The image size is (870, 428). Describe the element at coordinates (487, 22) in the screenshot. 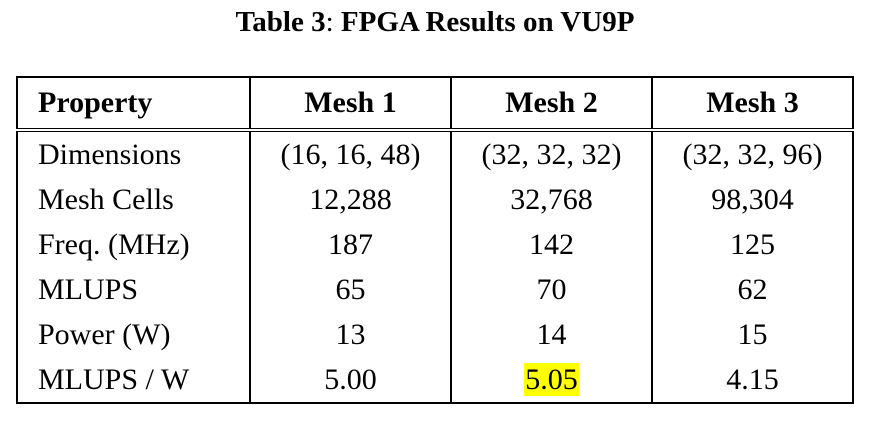

I see `caption-title: FPGA Results on VU9P` at that location.